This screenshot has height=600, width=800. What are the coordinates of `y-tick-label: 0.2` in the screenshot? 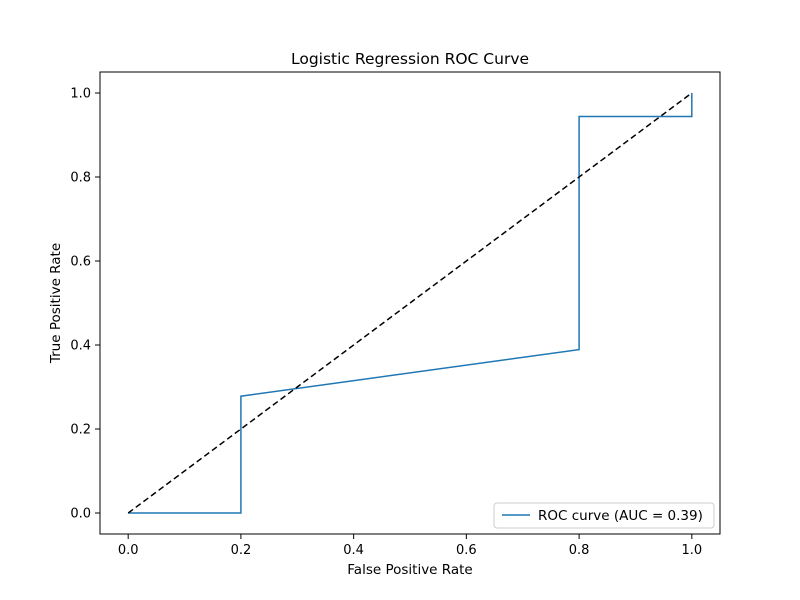 It's located at (80, 430).